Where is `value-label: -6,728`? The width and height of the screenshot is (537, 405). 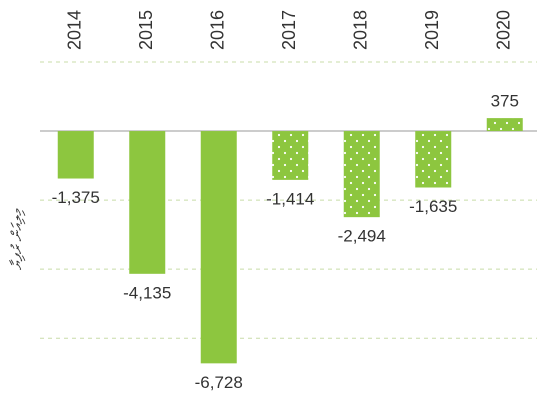 value-label: -6,728 is located at coordinates (219, 382).